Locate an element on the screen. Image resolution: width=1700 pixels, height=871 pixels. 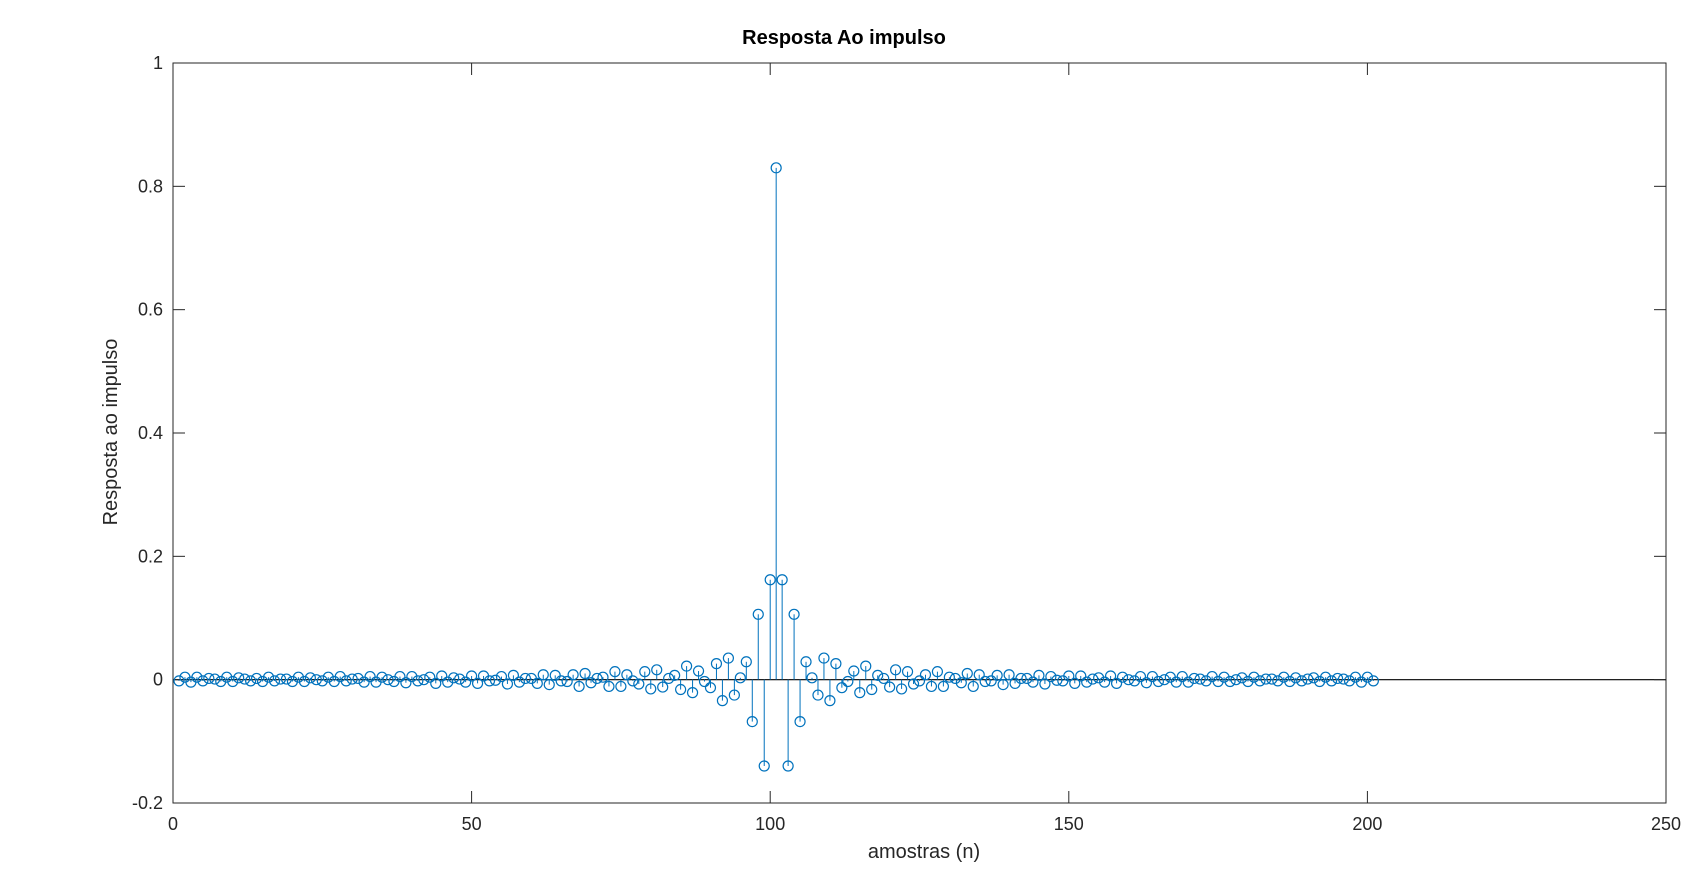
chart-title: Resposta Ao impulso is located at coordinates (844, 38).